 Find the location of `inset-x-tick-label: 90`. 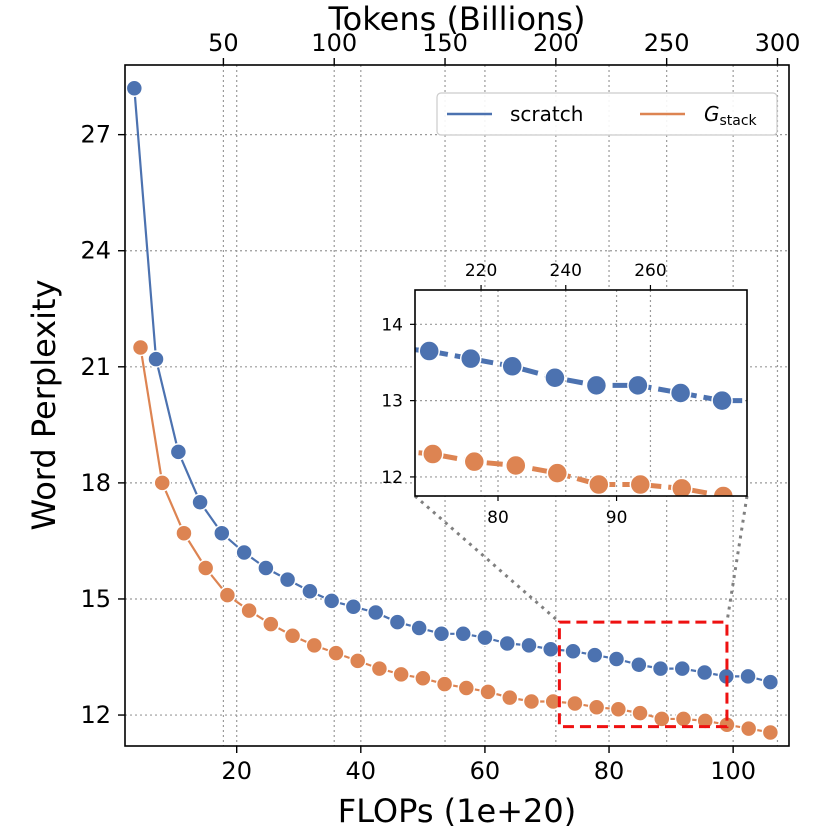

inset-x-tick-label: 90 is located at coordinates (617, 518).